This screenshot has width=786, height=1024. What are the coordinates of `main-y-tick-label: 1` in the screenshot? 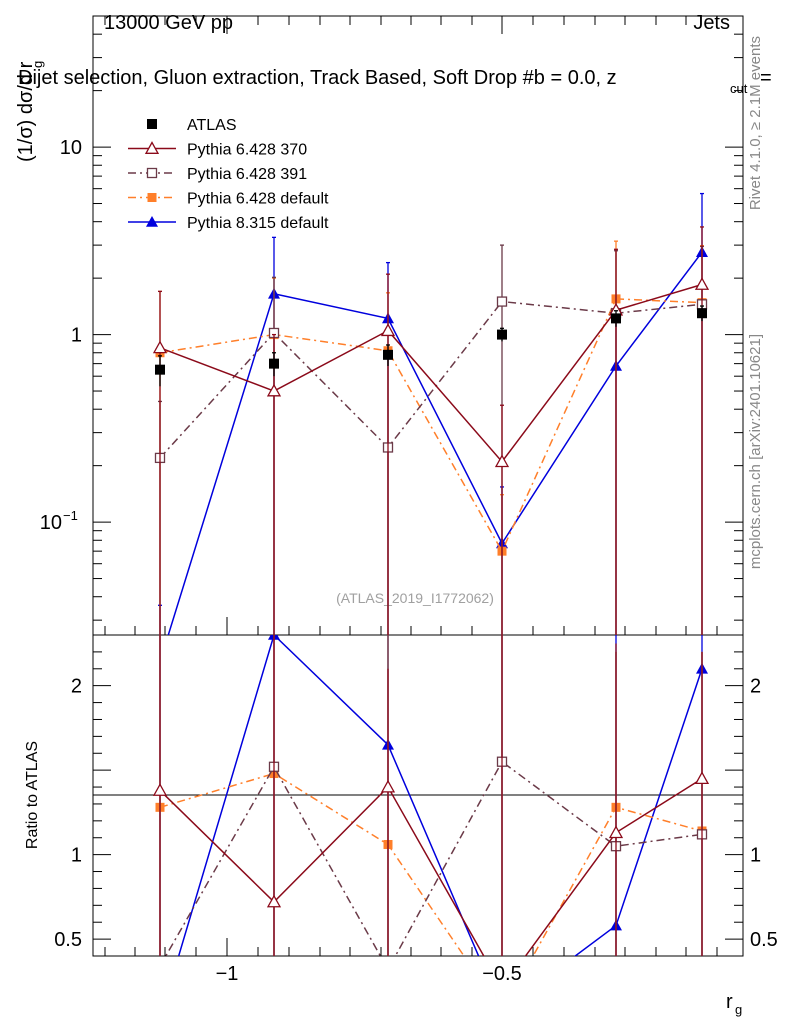 It's located at (76, 336).